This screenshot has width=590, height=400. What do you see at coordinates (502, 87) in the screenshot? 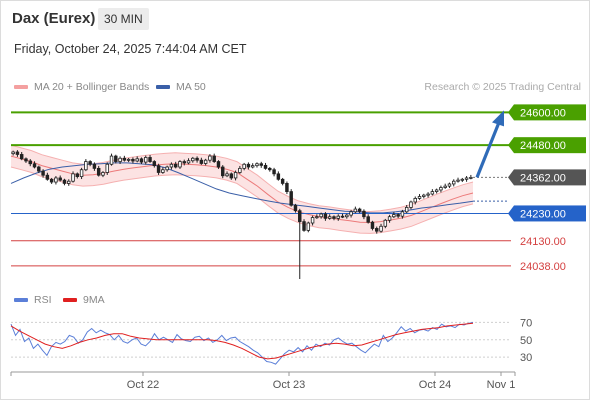
I see `copyright-notice: Research © 2025 Trading Central` at bounding box center [502, 87].